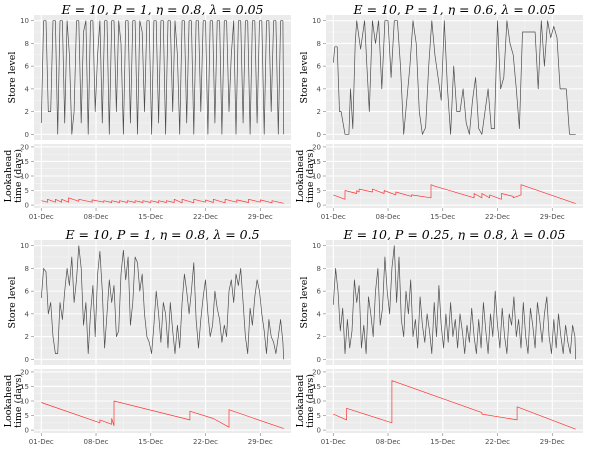 The image size is (591, 450). What do you see at coordinates (453, 9) in the screenshot?
I see `chart-title: E = 10, P = 1, η = 0.6, λ = 0.05` at bounding box center [453, 9].